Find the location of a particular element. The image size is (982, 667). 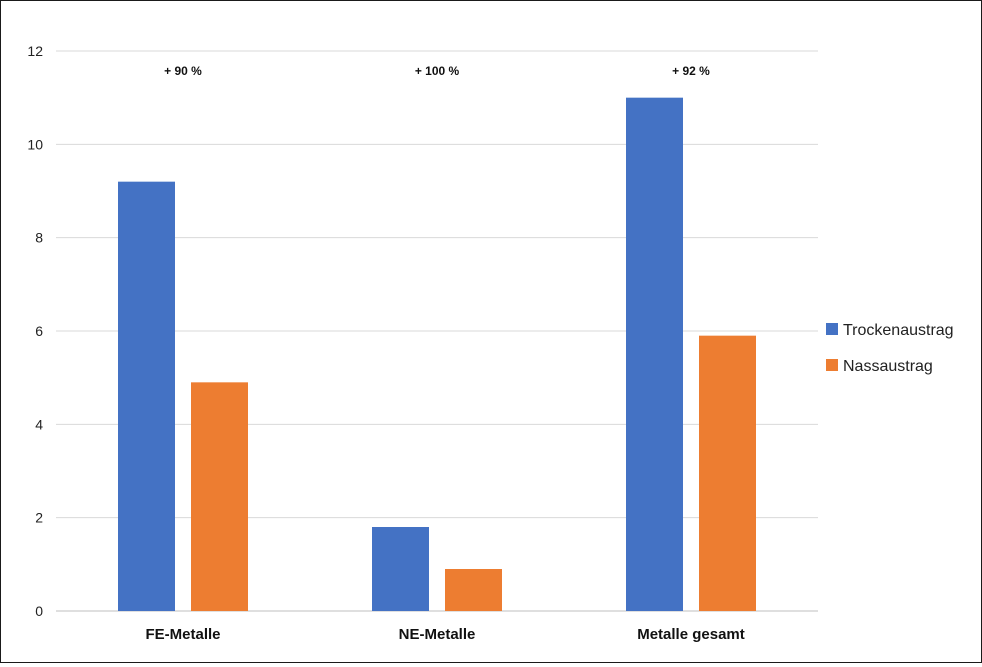

y-tick-label: 0 is located at coordinates (39, 611).